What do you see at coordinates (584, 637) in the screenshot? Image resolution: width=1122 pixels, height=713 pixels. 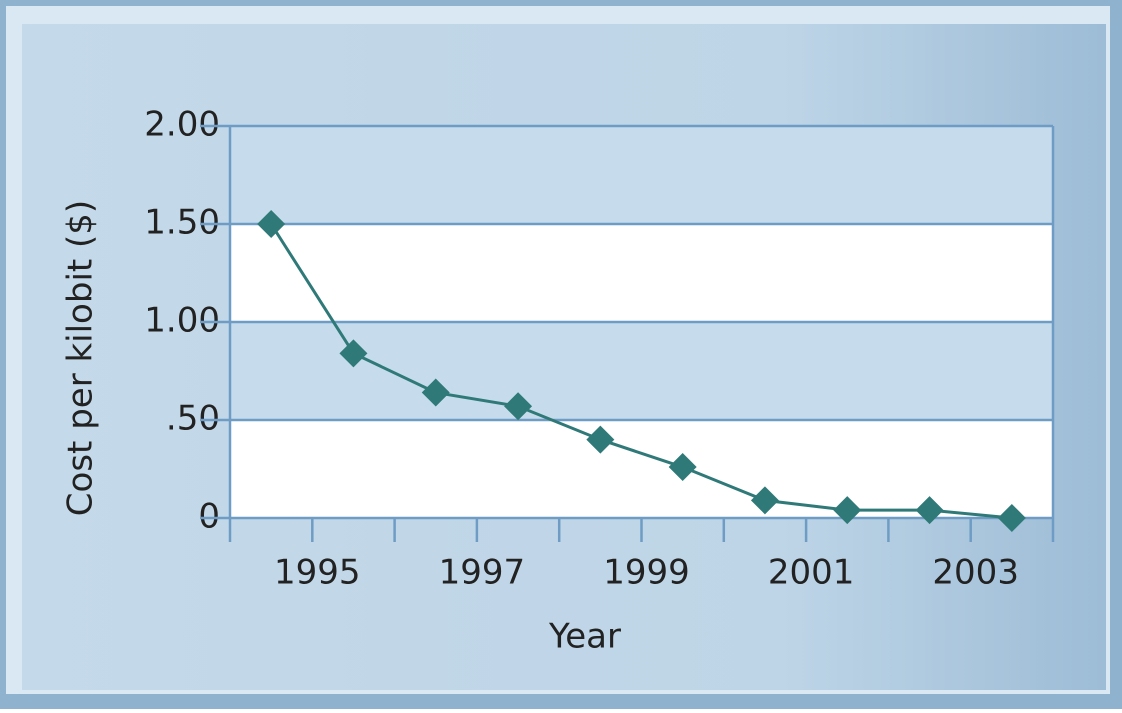 I see `x-axis-label: Year` at bounding box center [584, 637].